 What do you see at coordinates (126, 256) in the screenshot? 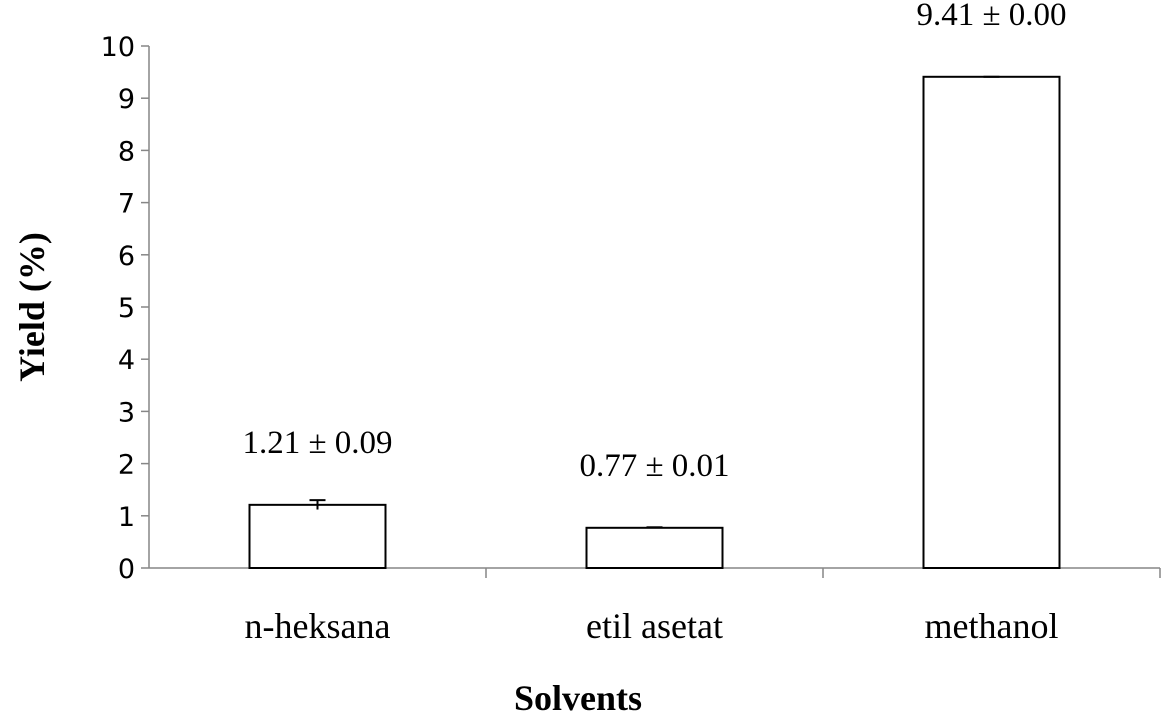
I see `y-tick-label: 6` at bounding box center [126, 256].